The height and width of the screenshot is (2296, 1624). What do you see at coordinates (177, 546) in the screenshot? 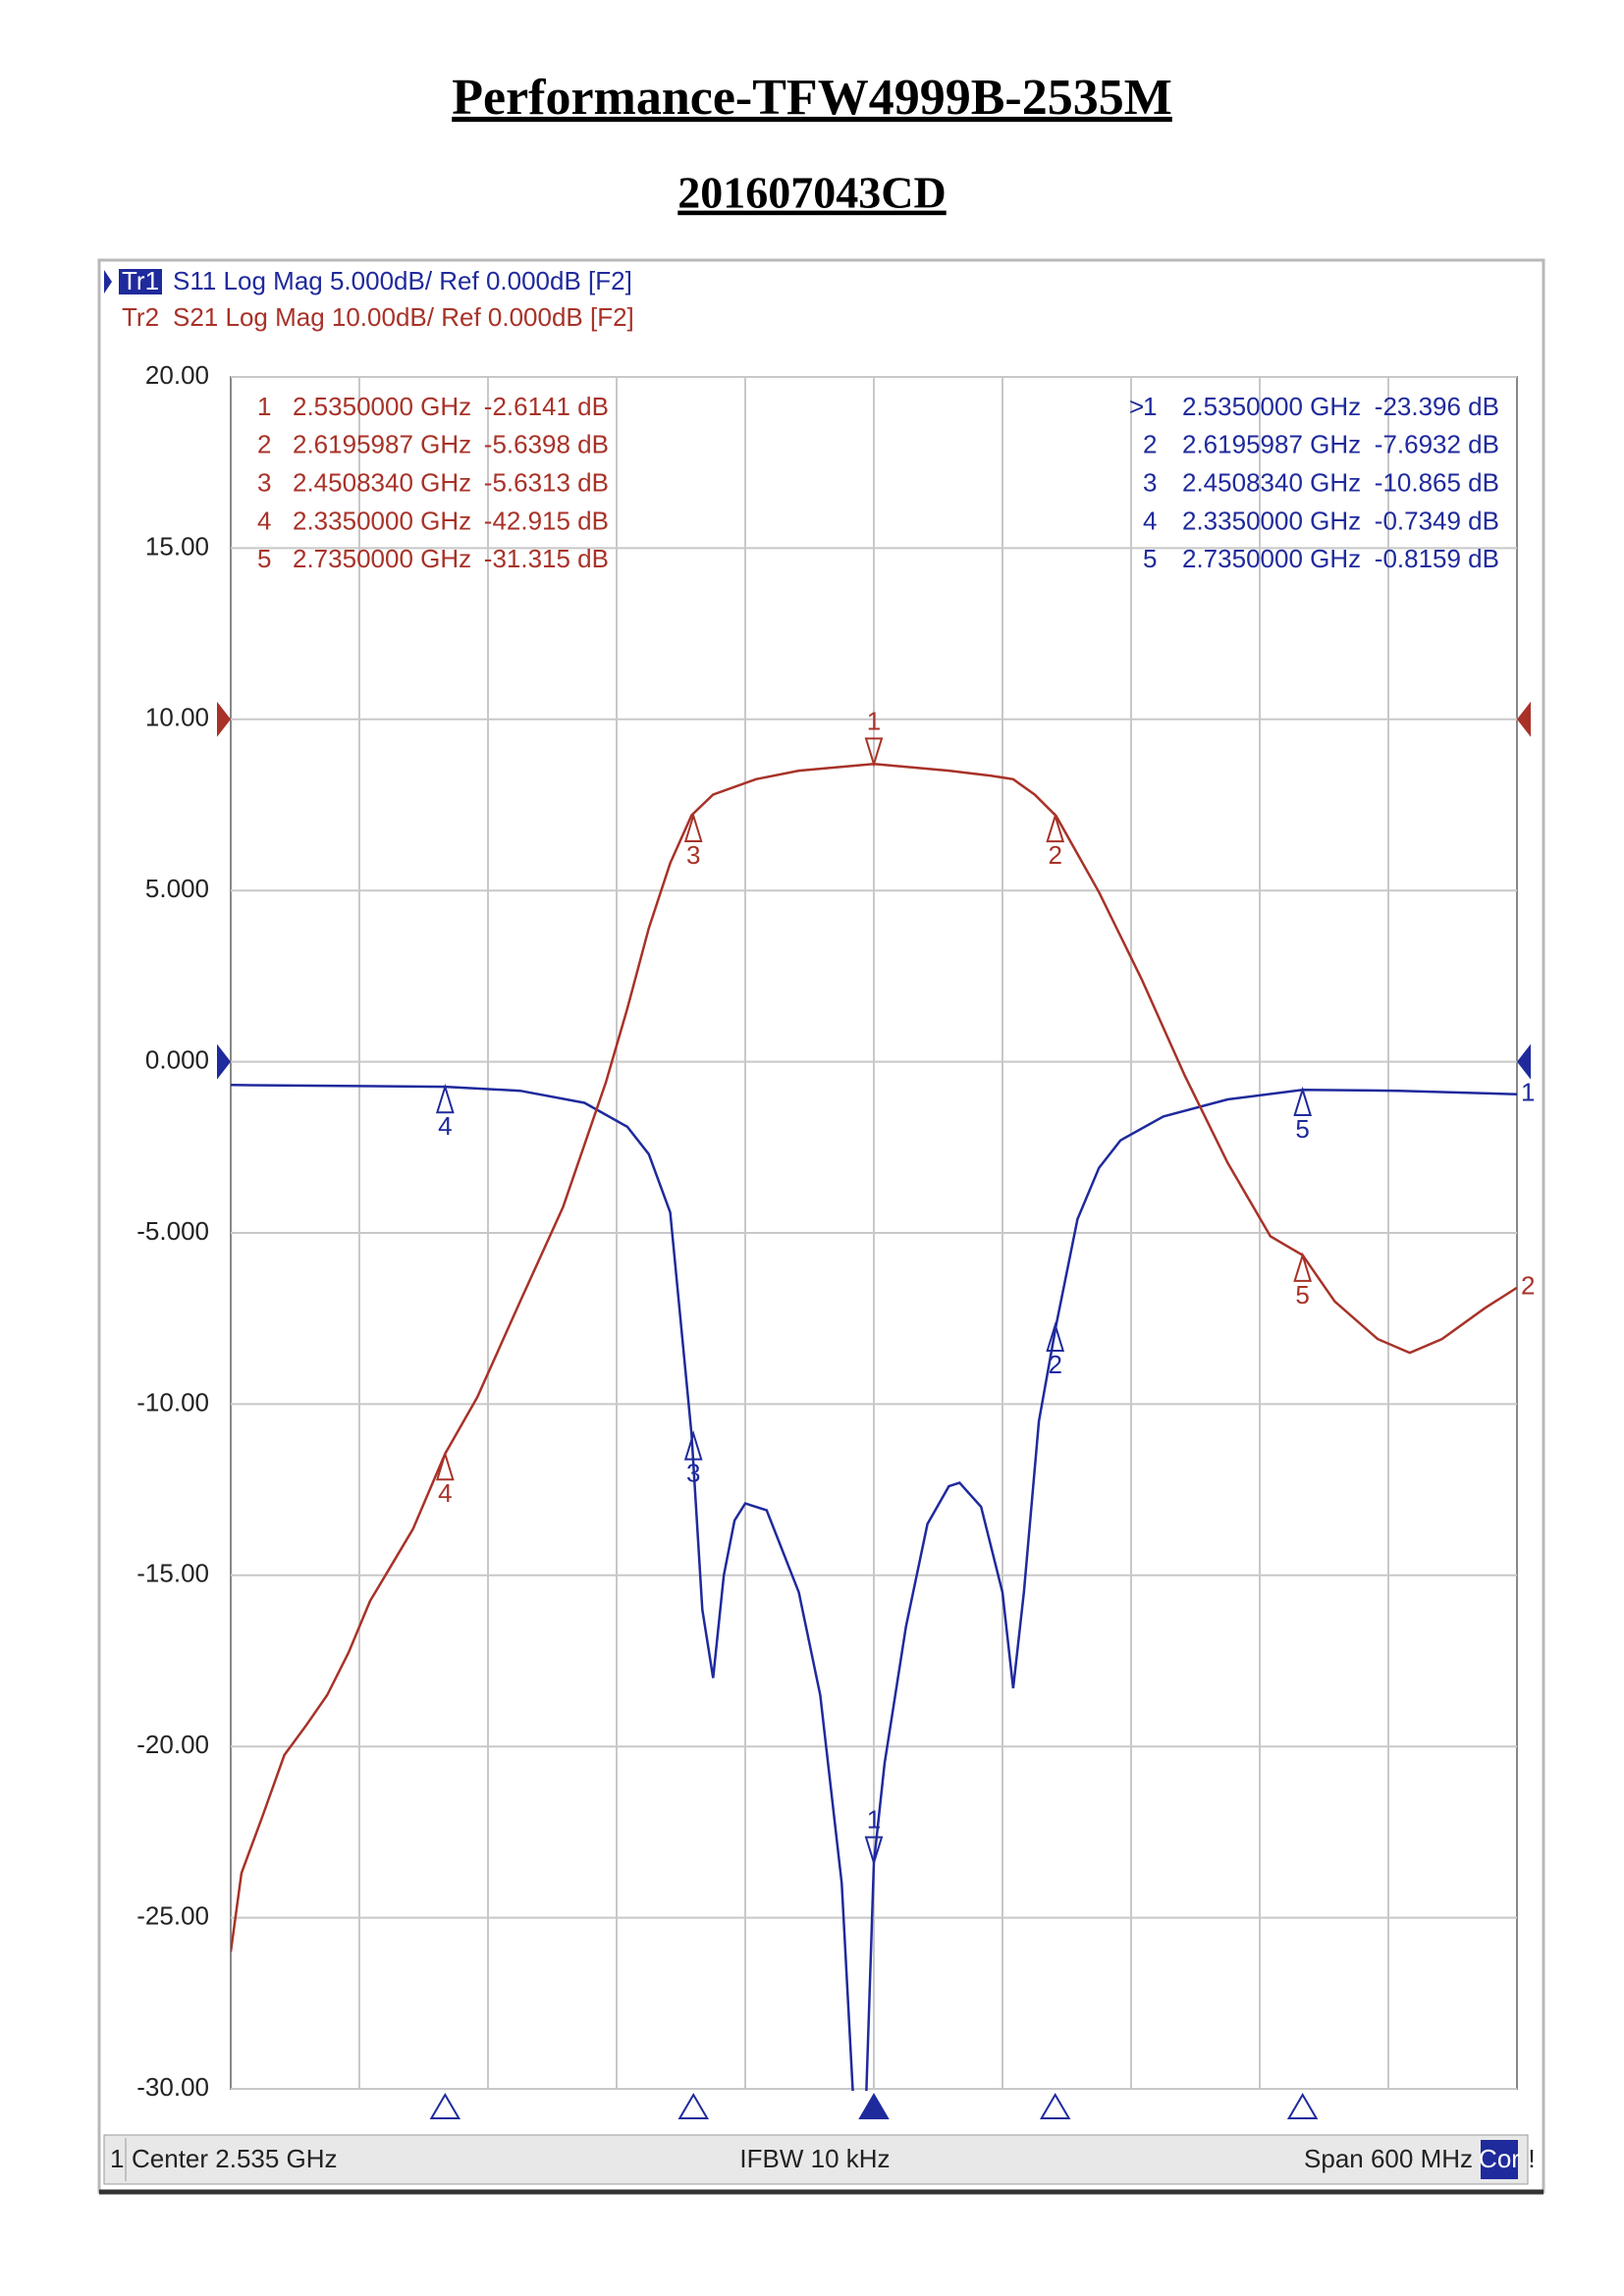
I see `y-tick-label: 15.00` at bounding box center [177, 546].